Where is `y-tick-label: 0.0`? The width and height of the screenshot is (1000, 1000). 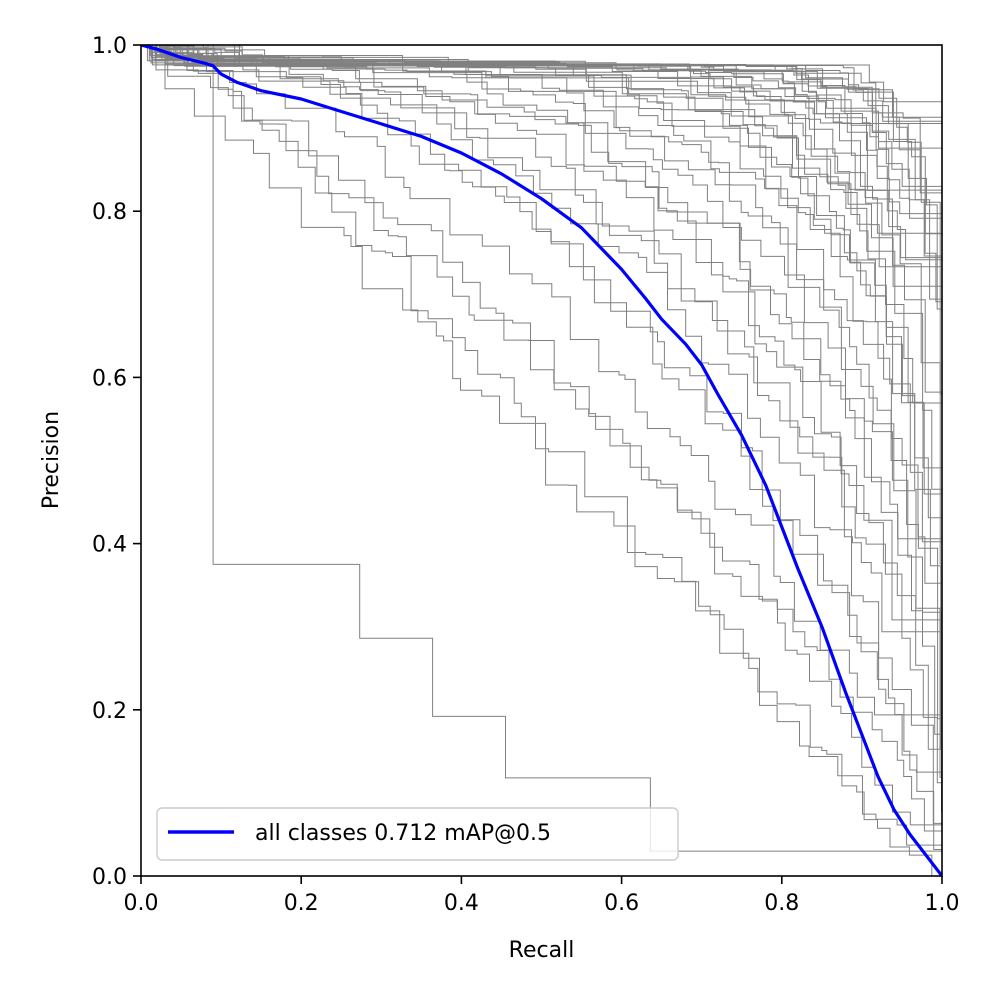
y-tick-label: 0.0 is located at coordinates (109, 877).